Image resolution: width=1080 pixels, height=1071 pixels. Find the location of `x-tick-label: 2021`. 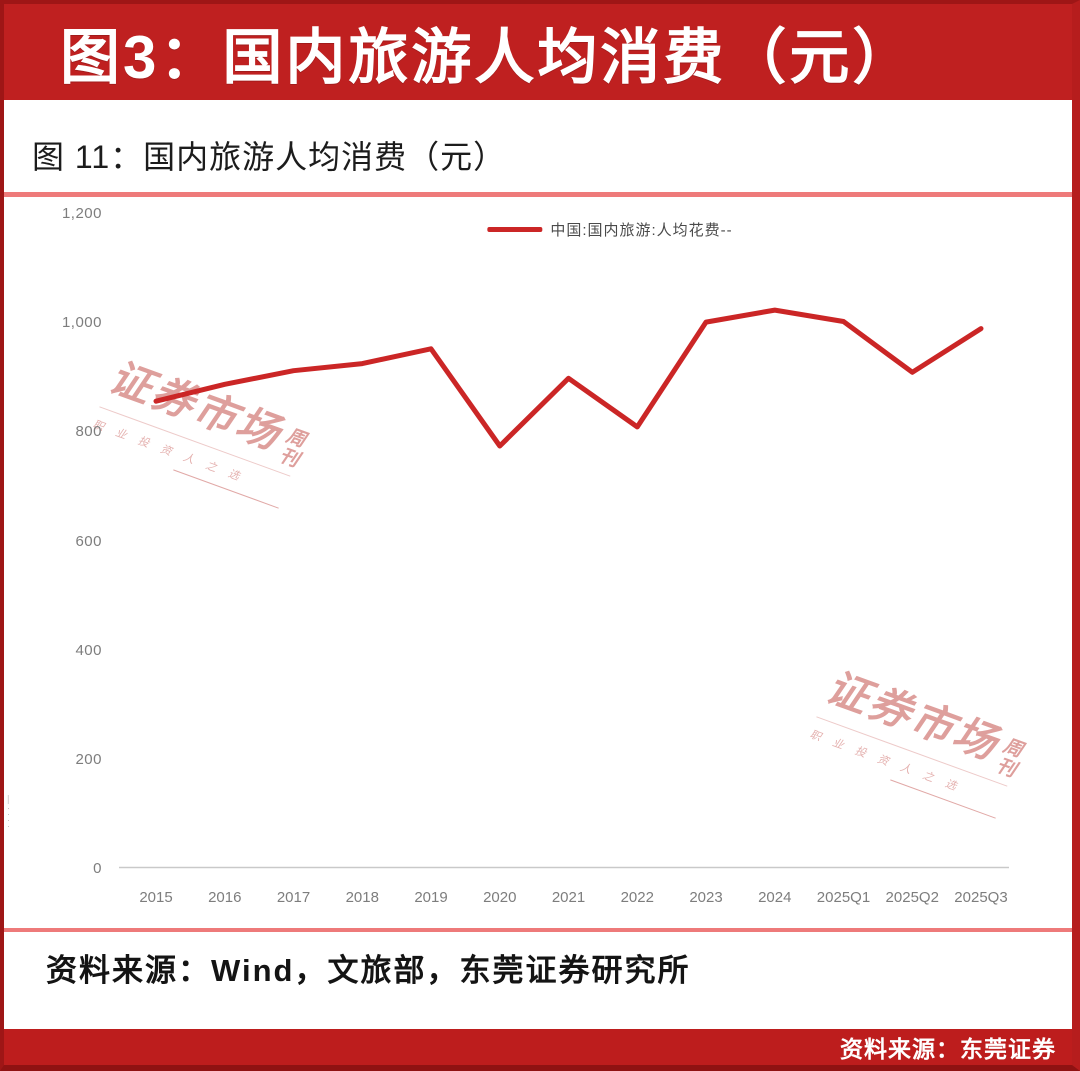

x-tick-label: 2021 is located at coordinates (568, 897).